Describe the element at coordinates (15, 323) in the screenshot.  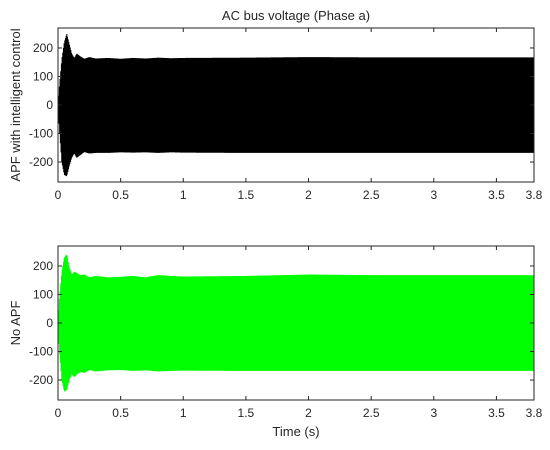
I see `y-axis-label: No APF` at that location.